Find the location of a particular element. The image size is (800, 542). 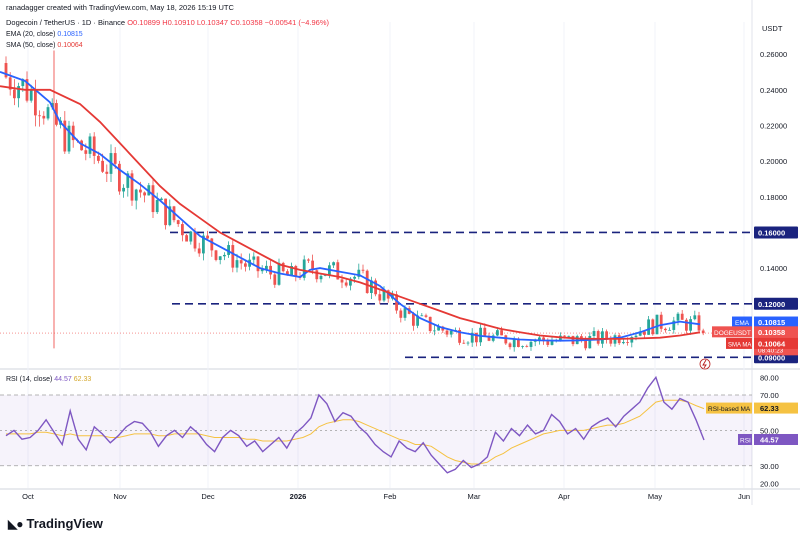

level-badge-label: 0.12000 is located at coordinates (771, 304).